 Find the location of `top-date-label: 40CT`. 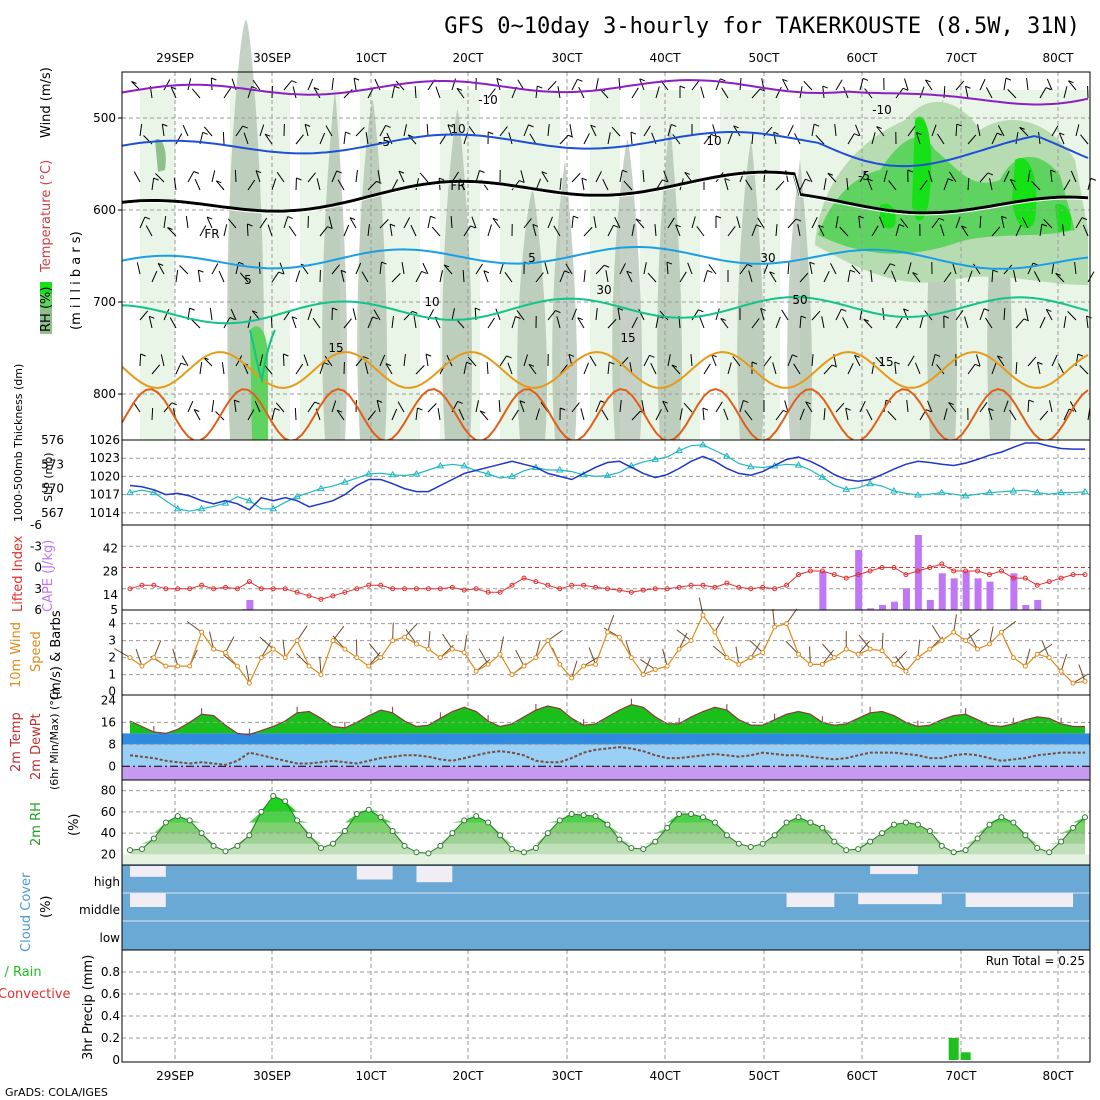

top-date-label: 40CT is located at coordinates (666, 58).